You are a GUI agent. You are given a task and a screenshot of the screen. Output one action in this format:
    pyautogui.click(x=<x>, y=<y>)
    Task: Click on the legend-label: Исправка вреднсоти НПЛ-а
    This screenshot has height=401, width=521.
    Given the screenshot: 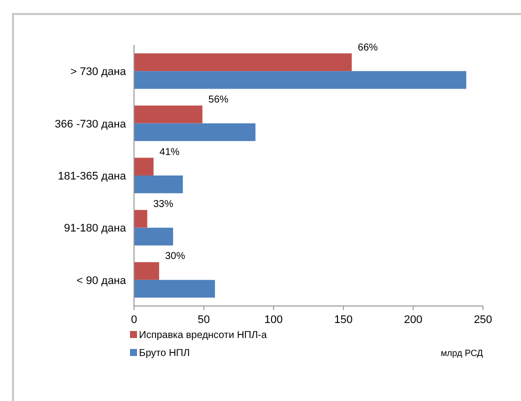 What is the action you would take?
    pyautogui.click(x=203, y=335)
    